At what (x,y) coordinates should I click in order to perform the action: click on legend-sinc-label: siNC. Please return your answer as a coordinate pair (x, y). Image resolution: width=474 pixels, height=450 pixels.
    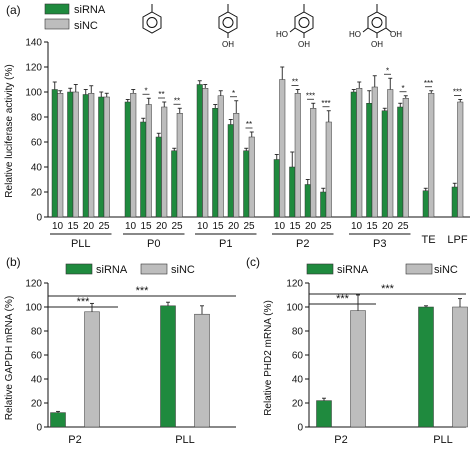
    Looking at the image, I should click on (86, 26).